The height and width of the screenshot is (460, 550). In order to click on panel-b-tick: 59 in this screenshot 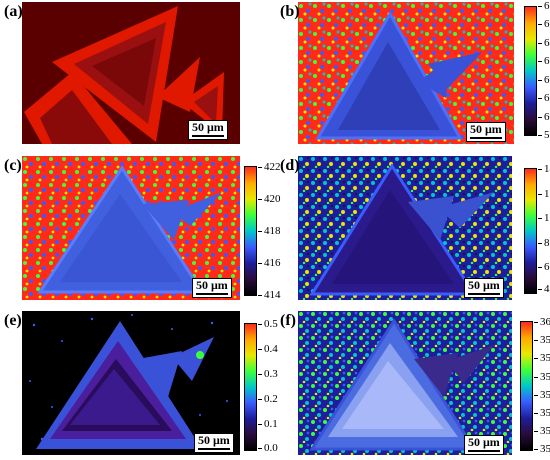, I will do `click(544, 135)`.